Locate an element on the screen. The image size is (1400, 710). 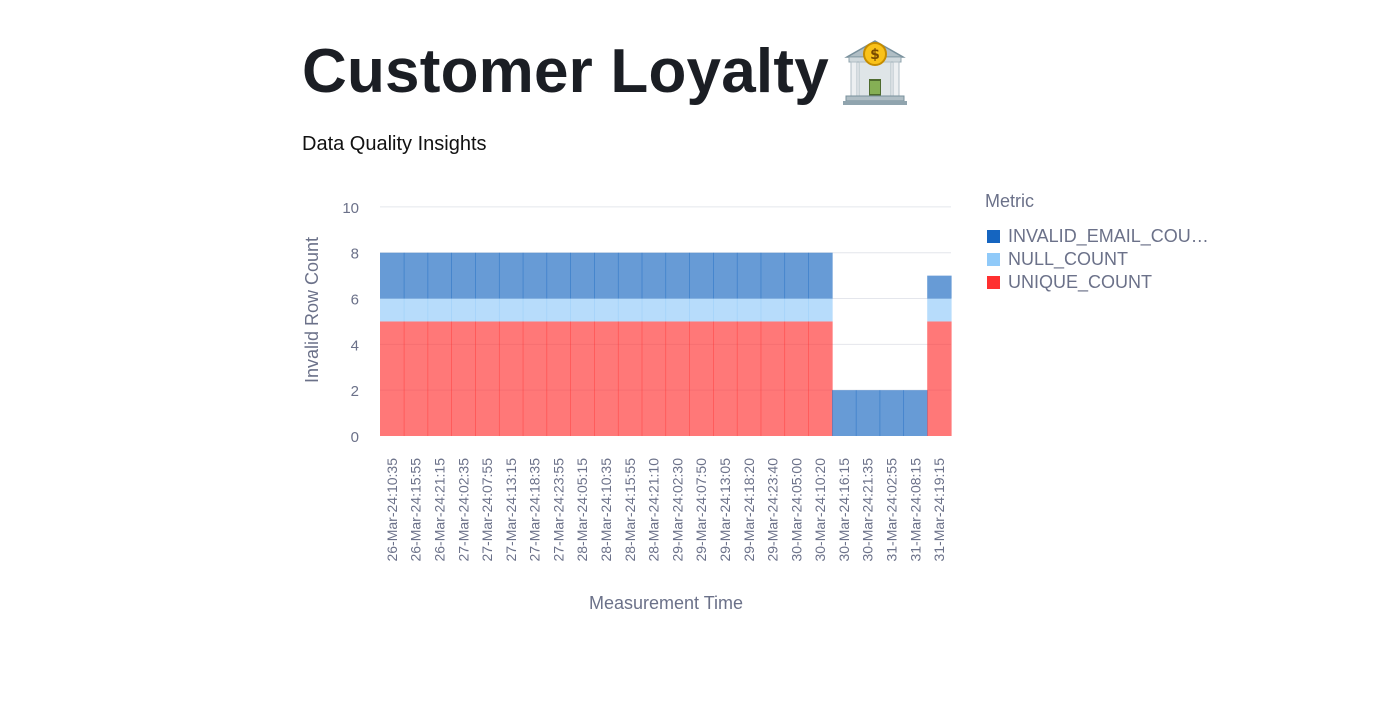
x-tick-label: 31-Mar-24:19:15 is located at coordinates (939, 510).